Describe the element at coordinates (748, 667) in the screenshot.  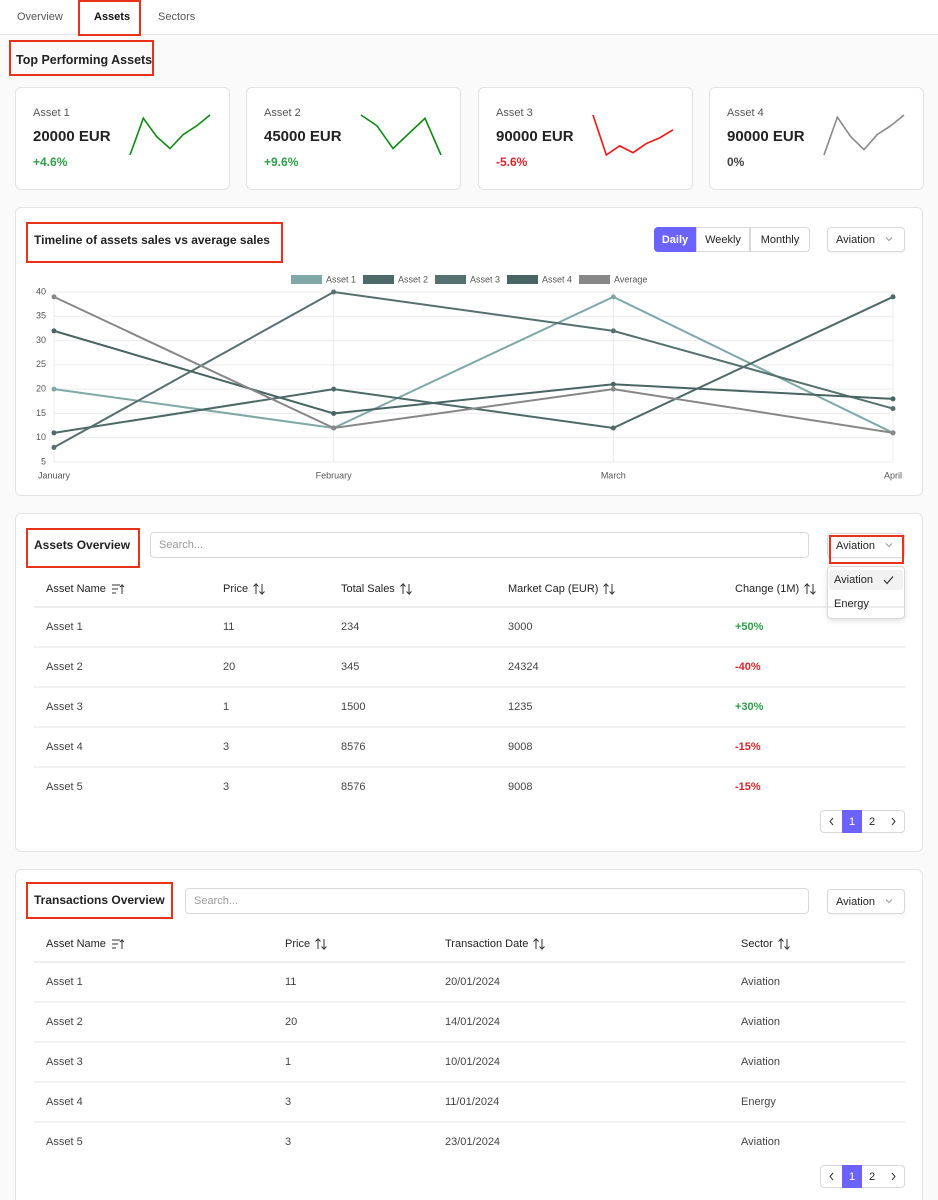
I see `table-cell: -40%` at that location.